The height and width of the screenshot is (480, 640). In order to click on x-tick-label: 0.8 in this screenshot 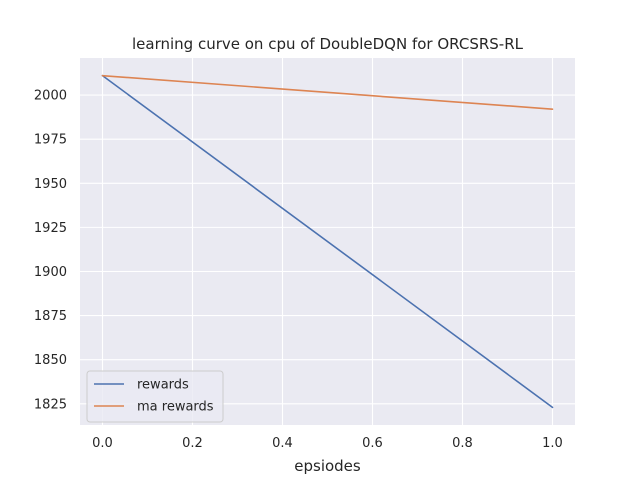, I will do `click(462, 443)`.